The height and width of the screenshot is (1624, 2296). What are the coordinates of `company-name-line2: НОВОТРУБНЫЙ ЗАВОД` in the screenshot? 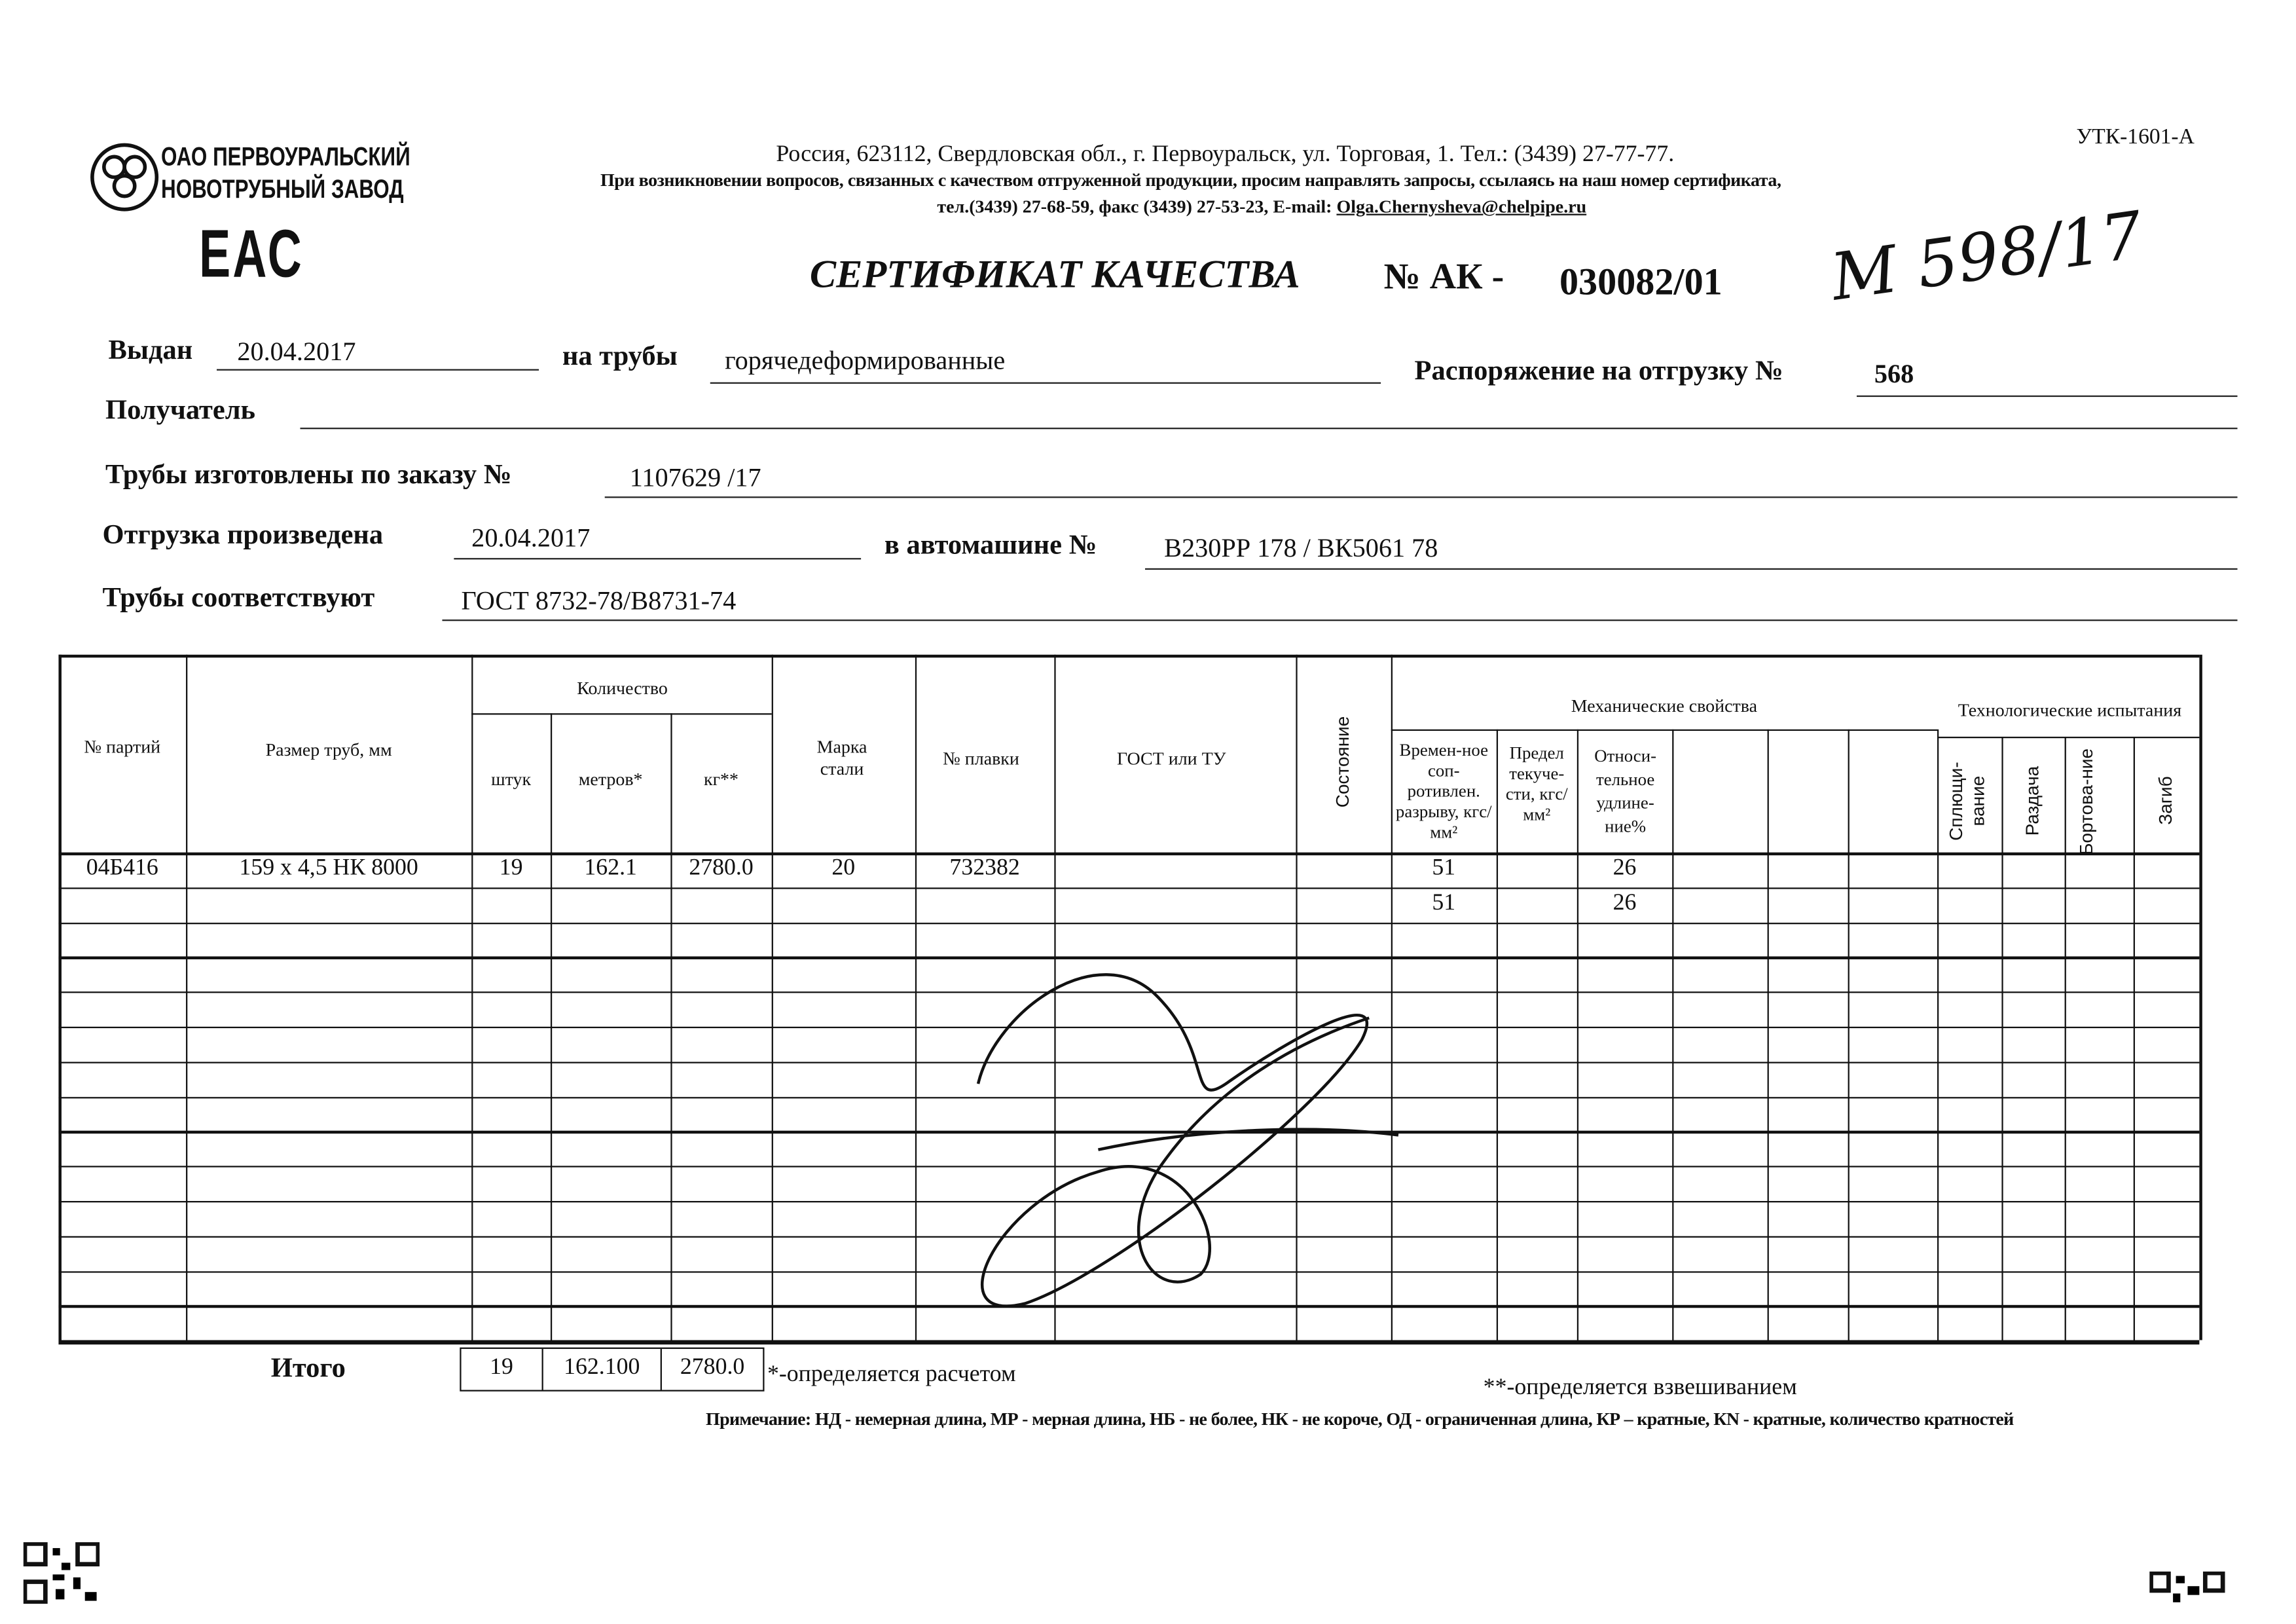 It's located at (282, 189).